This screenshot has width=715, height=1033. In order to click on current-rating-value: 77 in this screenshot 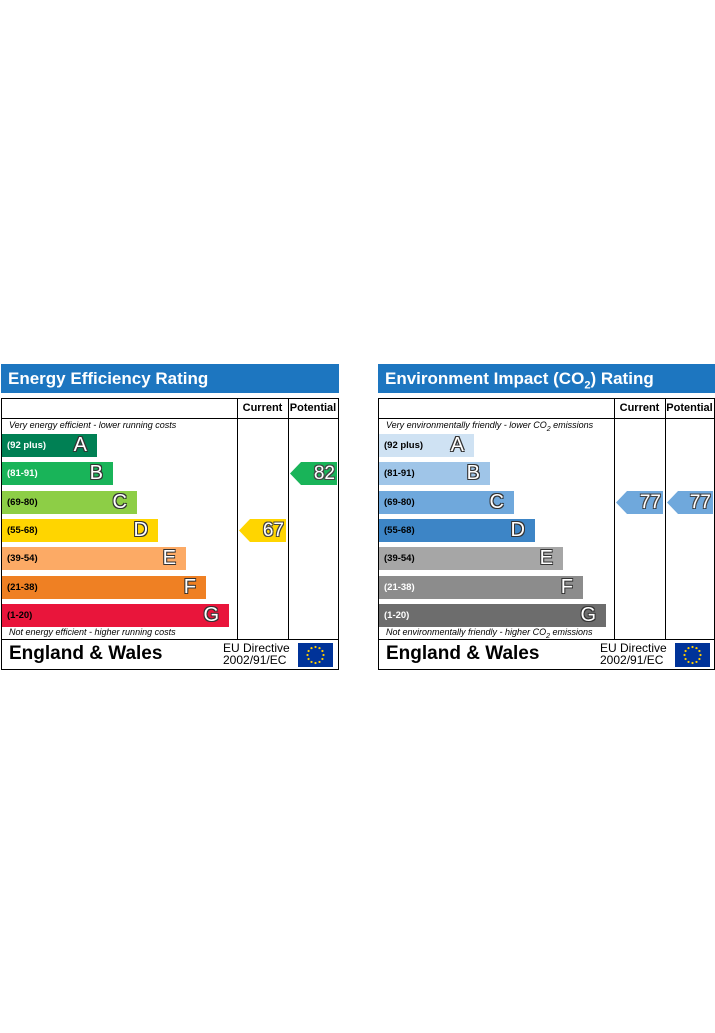, I will do `click(650, 502)`.